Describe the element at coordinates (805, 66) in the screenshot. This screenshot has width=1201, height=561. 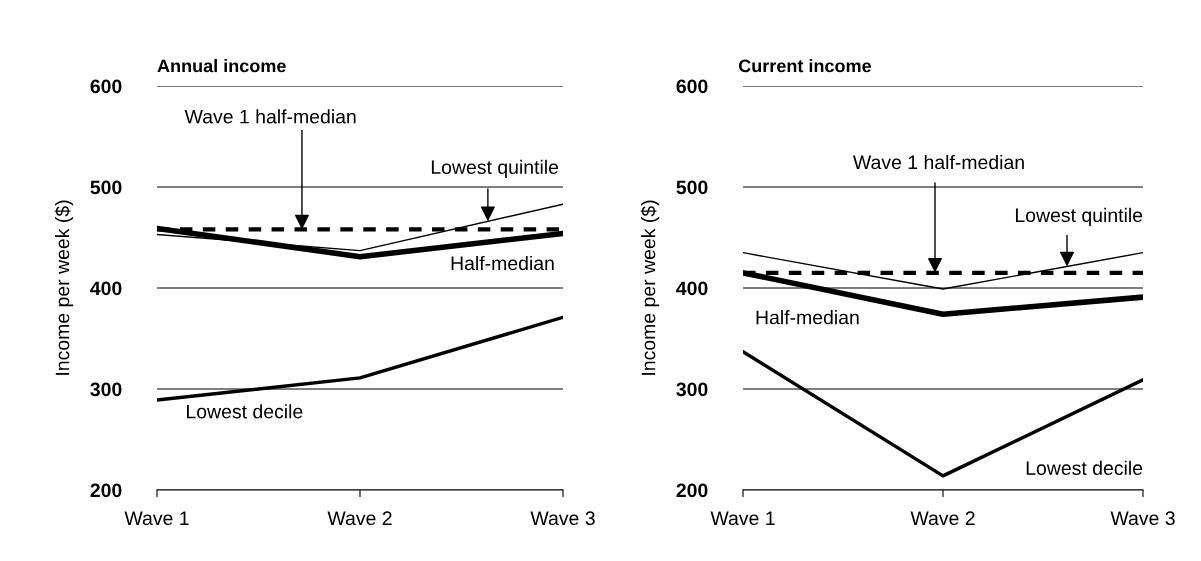
I see `chart-title: Current income` at that location.